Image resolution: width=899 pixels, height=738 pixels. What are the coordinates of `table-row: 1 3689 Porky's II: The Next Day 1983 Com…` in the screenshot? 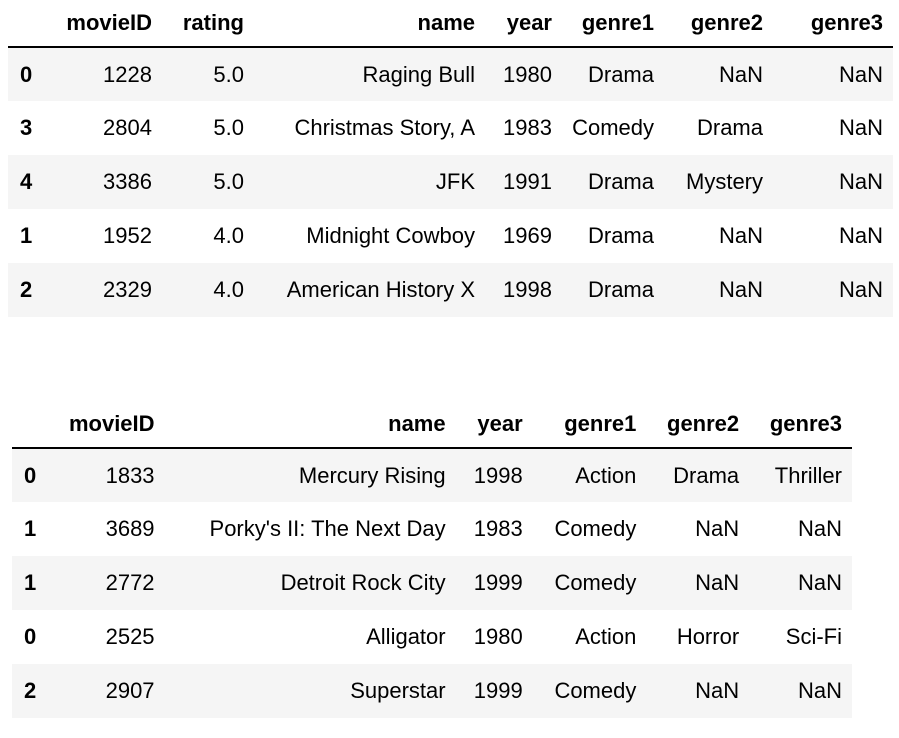 It's located at (432, 529).